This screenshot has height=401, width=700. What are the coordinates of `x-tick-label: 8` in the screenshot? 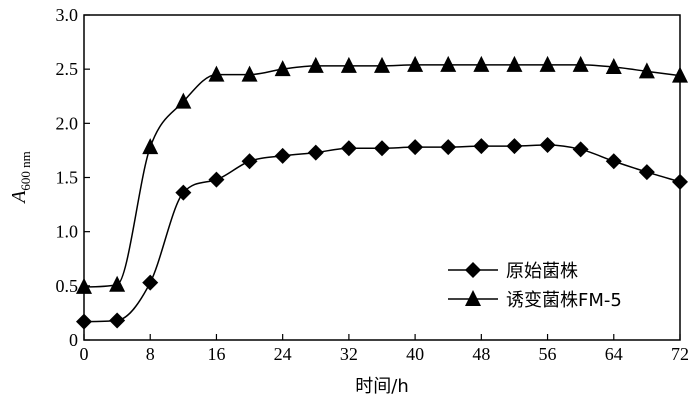 It's located at (150, 354).